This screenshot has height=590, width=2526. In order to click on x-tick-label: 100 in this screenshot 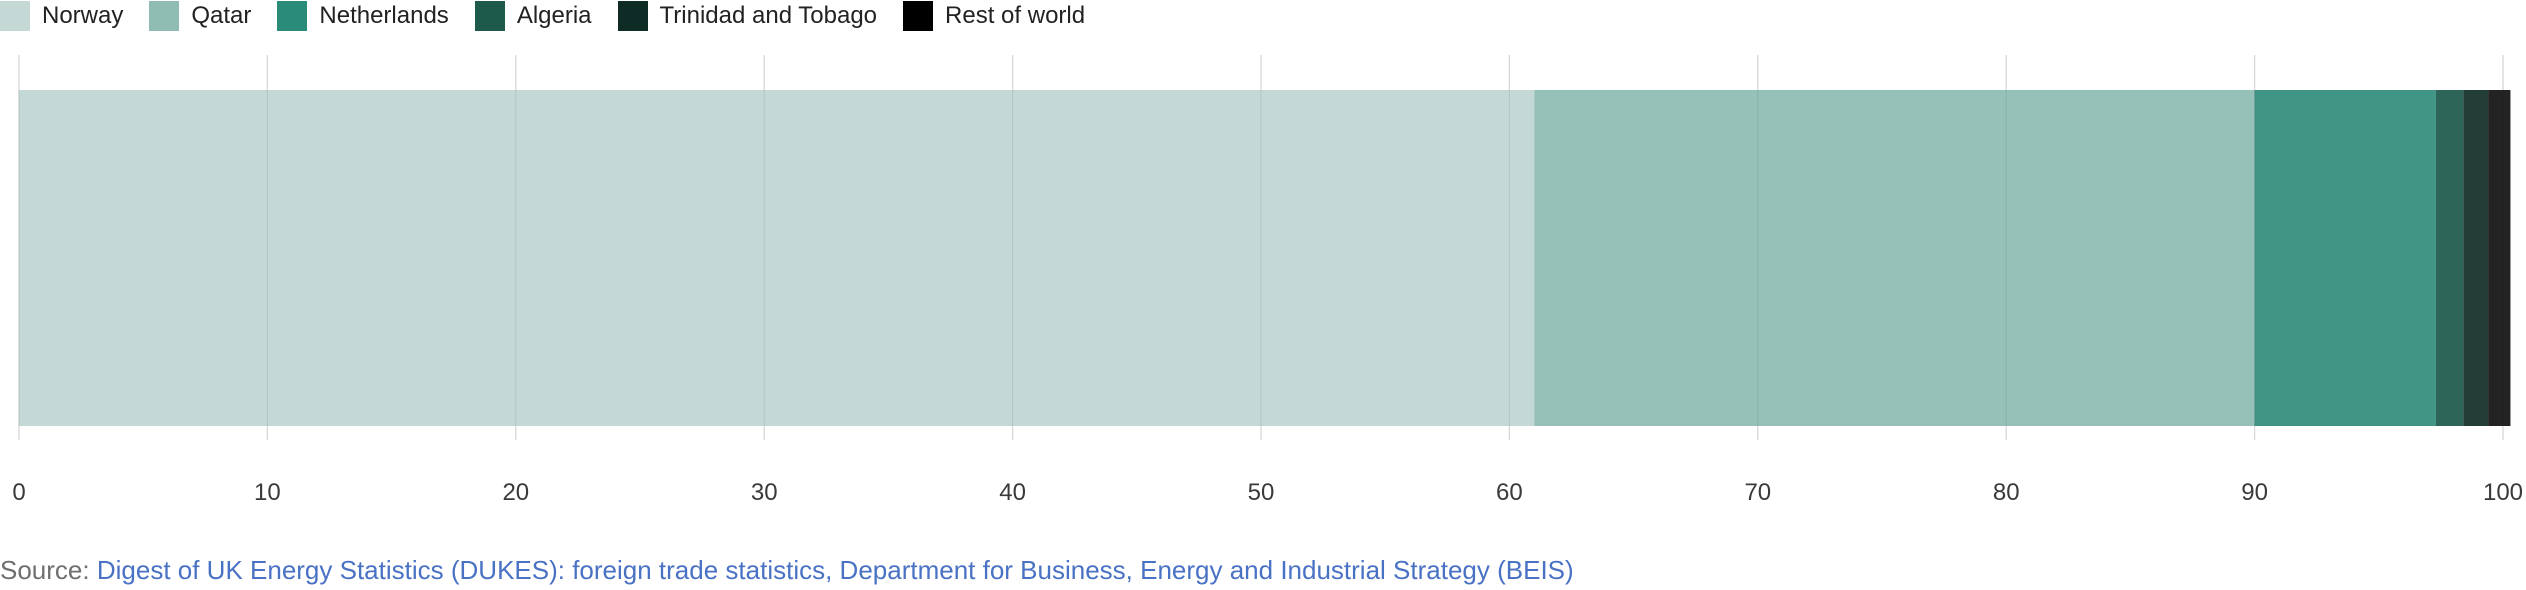, I will do `click(2503, 492)`.